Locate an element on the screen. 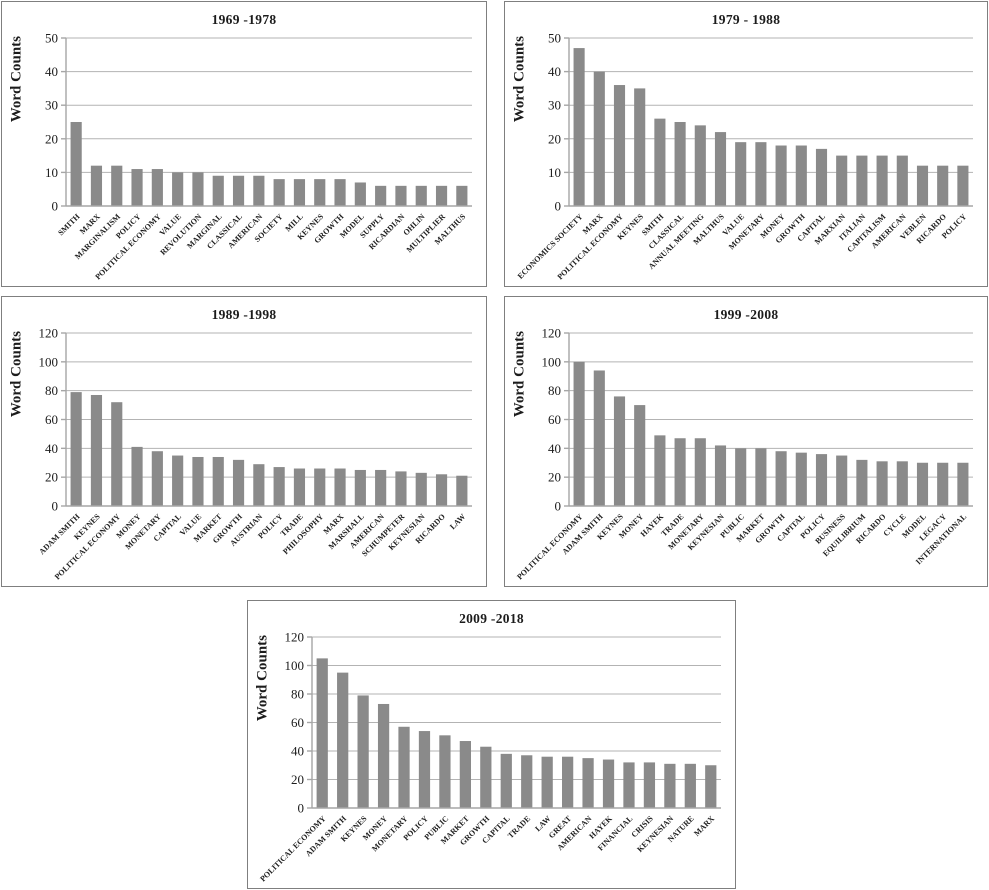  y-tick-label: 50 is located at coordinates (554, 38).